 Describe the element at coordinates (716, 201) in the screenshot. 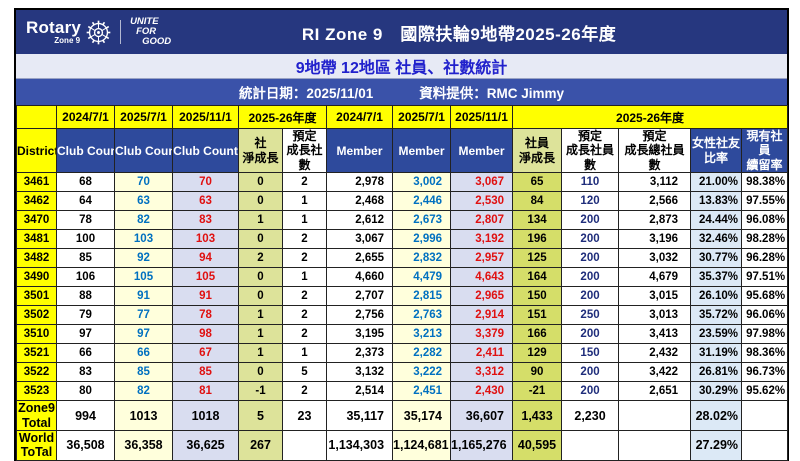

I see `data-cell: 13.83%` at that location.